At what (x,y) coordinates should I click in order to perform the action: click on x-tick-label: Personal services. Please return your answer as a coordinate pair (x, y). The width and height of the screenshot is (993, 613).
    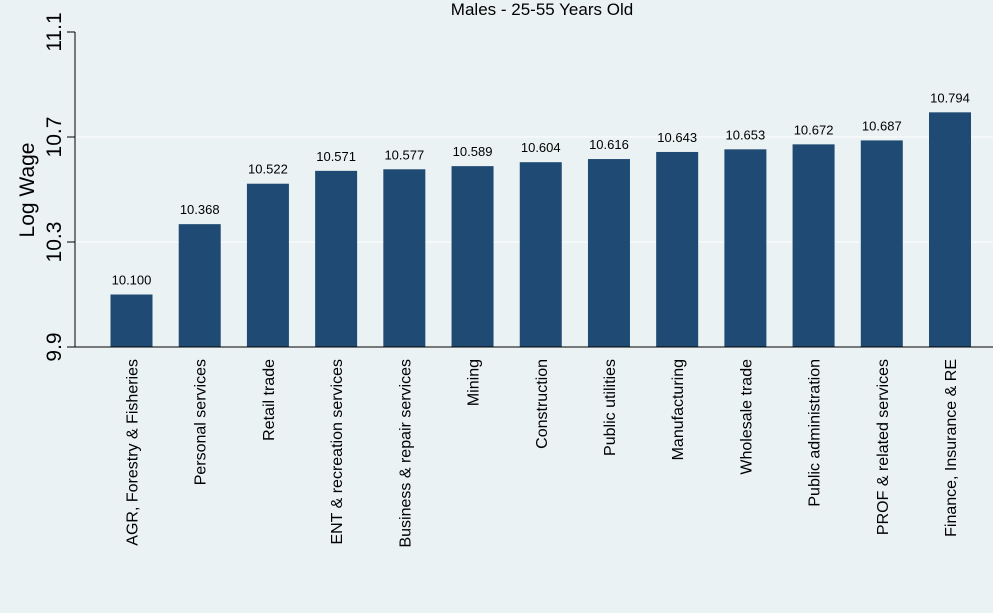
    Looking at the image, I should click on (201, 422).